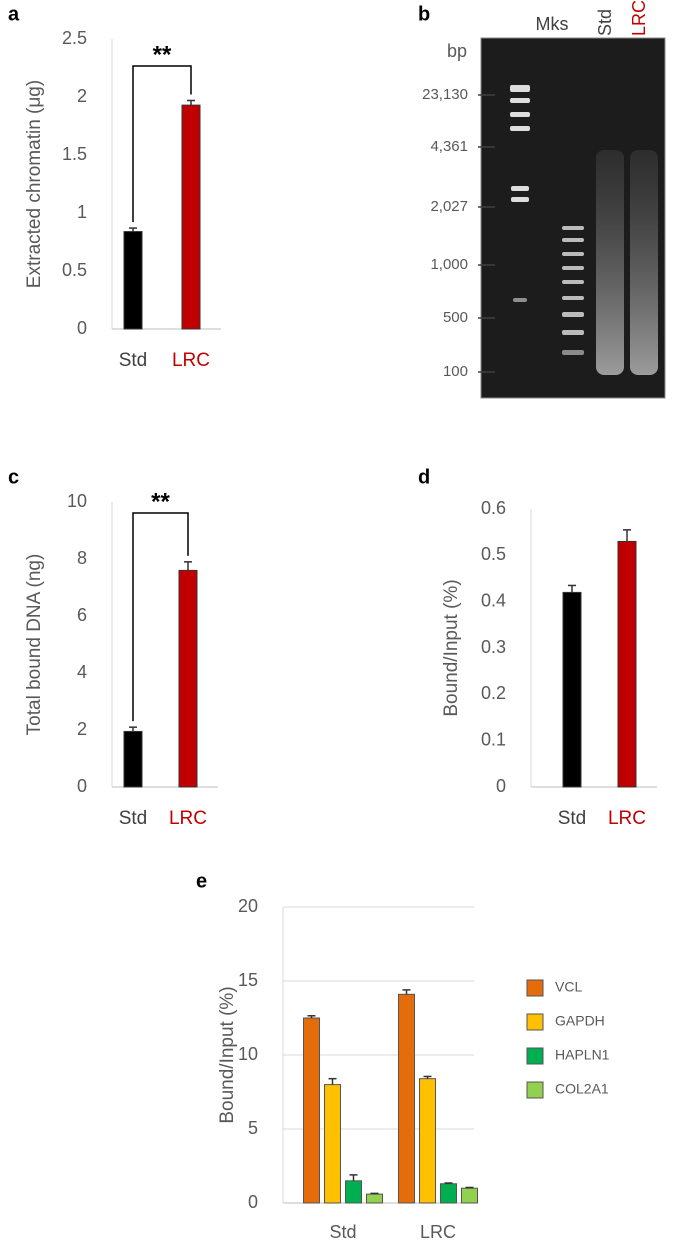 The image size is (680, 1246). Describe the element at coordinates (493, 508) in the screenshot. I see `y-tick-label: 0.6` at that location.